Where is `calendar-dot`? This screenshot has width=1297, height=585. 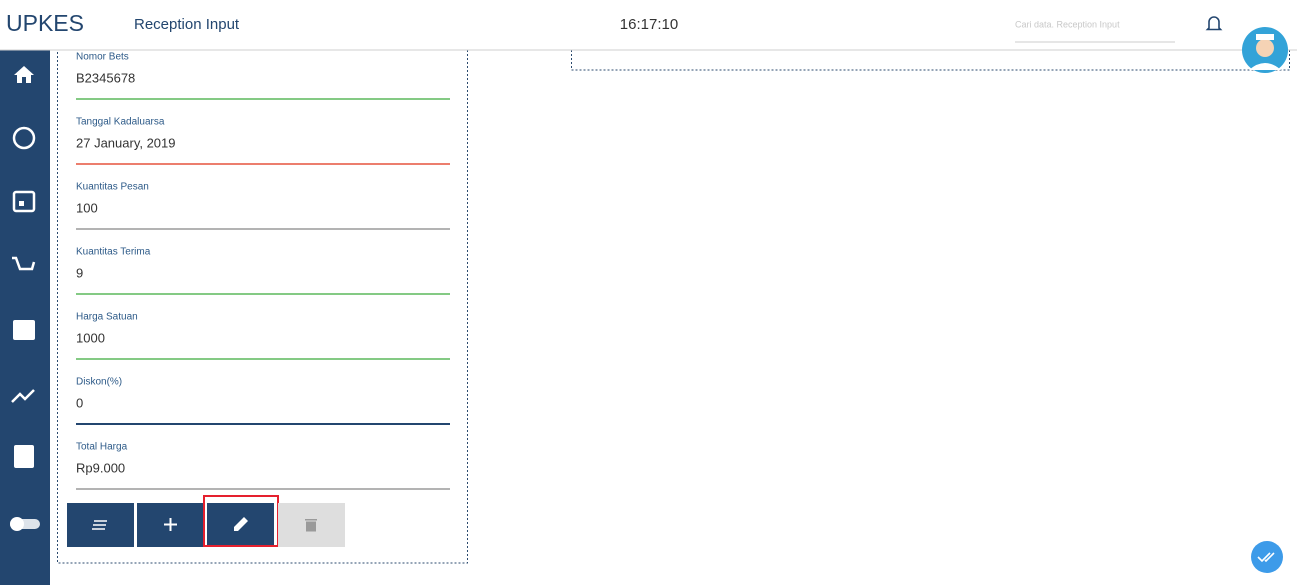 calendar-dot is located at coordinates (21, 203).